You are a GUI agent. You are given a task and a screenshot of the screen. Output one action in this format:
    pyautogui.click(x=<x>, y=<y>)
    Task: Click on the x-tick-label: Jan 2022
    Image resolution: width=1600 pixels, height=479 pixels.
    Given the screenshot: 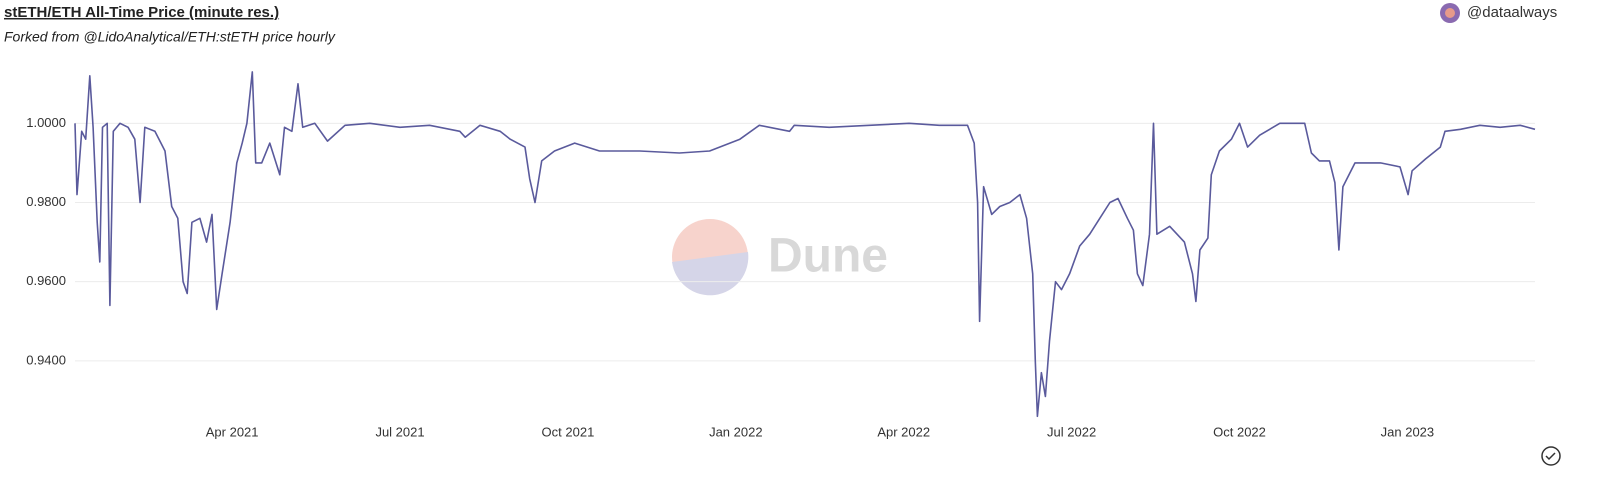 What is the action you would take?
    pyautogui.click(x=736, y=431)
    